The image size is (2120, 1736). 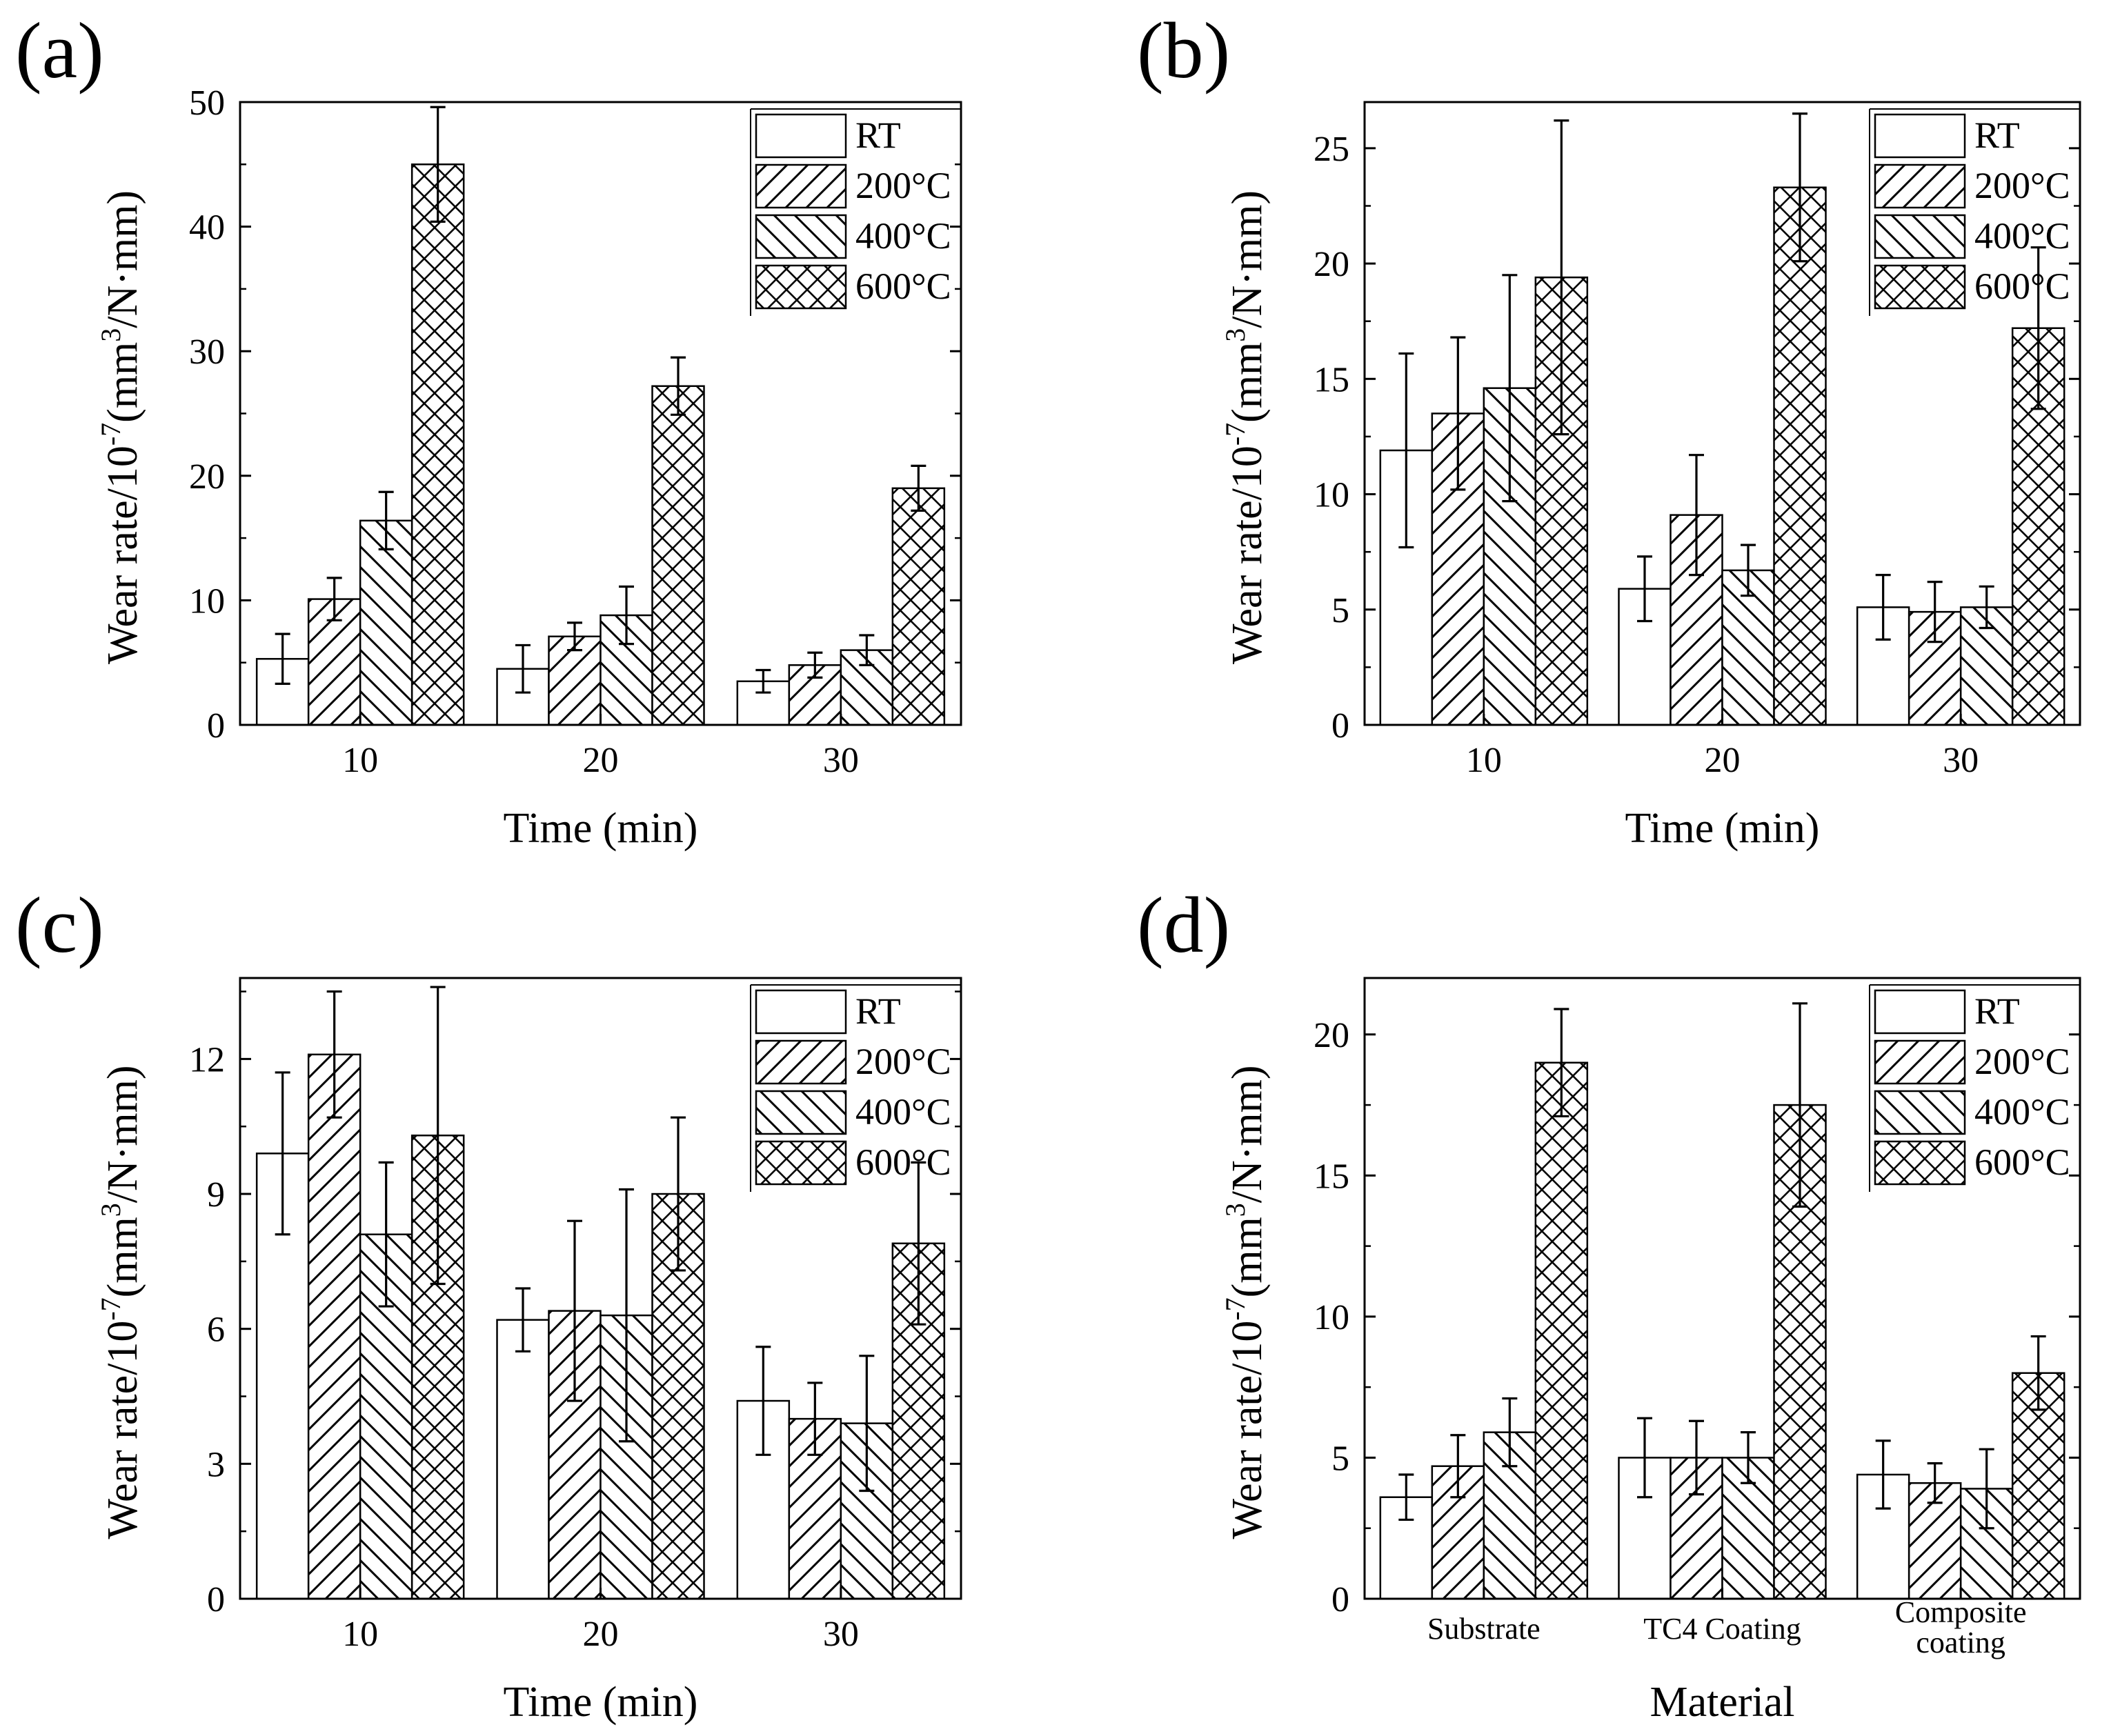 What do you see at coordinates (216, 1195) in the screenshot?
I see `y-tick-label: 9` at bounding box center [216, 1195].